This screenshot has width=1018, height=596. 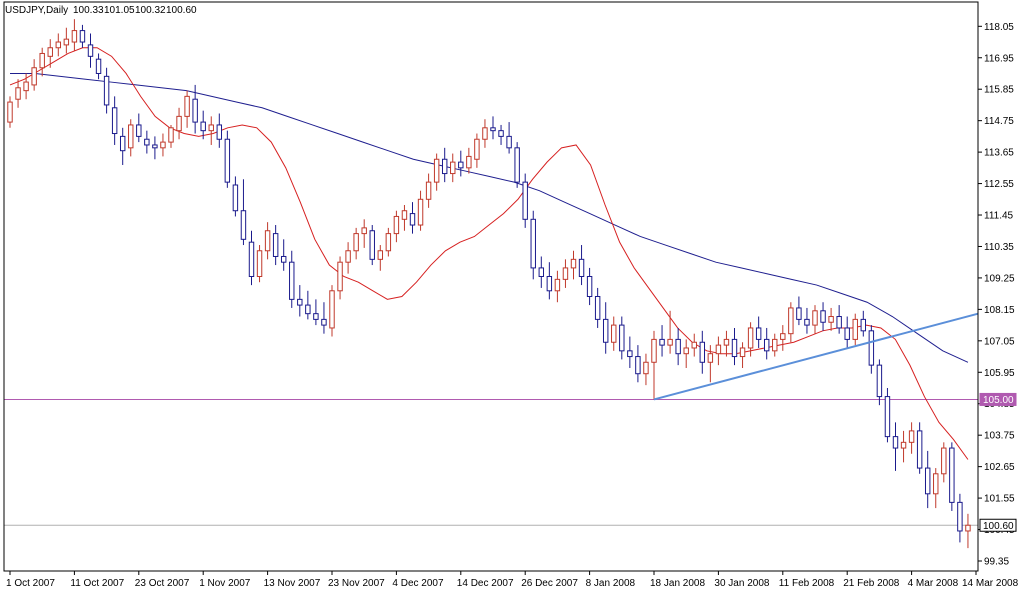 What do you see at coordinates (88, 10) in the screenshot?
I see `open-value: 100.33` at bounding box center [88, 10].